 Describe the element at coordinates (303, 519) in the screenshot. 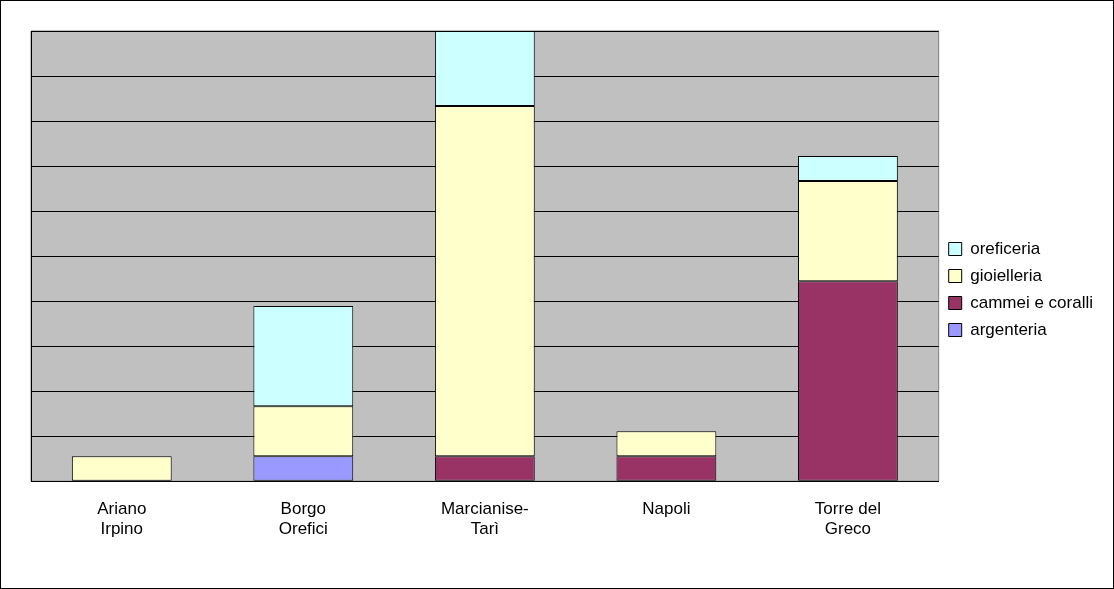

I see `x-tick-label: Borgo Orefici` at that location.